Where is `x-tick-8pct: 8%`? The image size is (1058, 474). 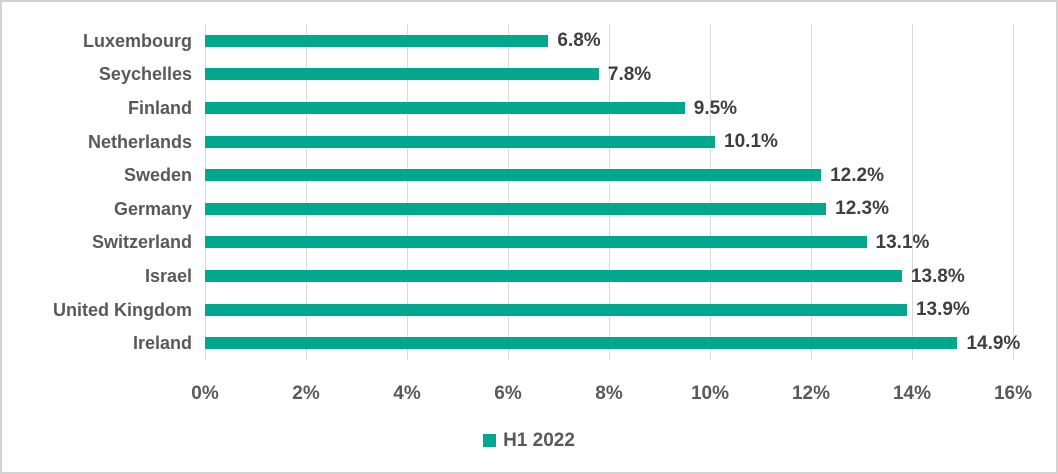
x-tick-8pct: 8% is located at coordinates (609, 393).